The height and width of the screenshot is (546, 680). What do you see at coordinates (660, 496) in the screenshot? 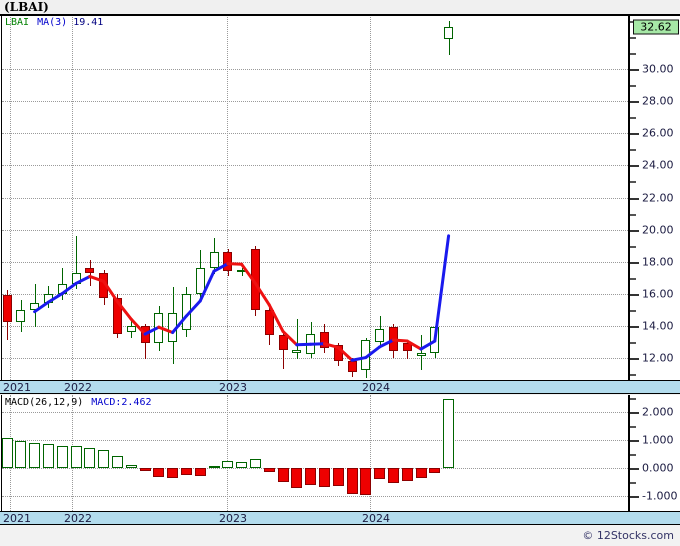
I see `macd-y-tick-label: -1.000` at bounding box center [660, 496].